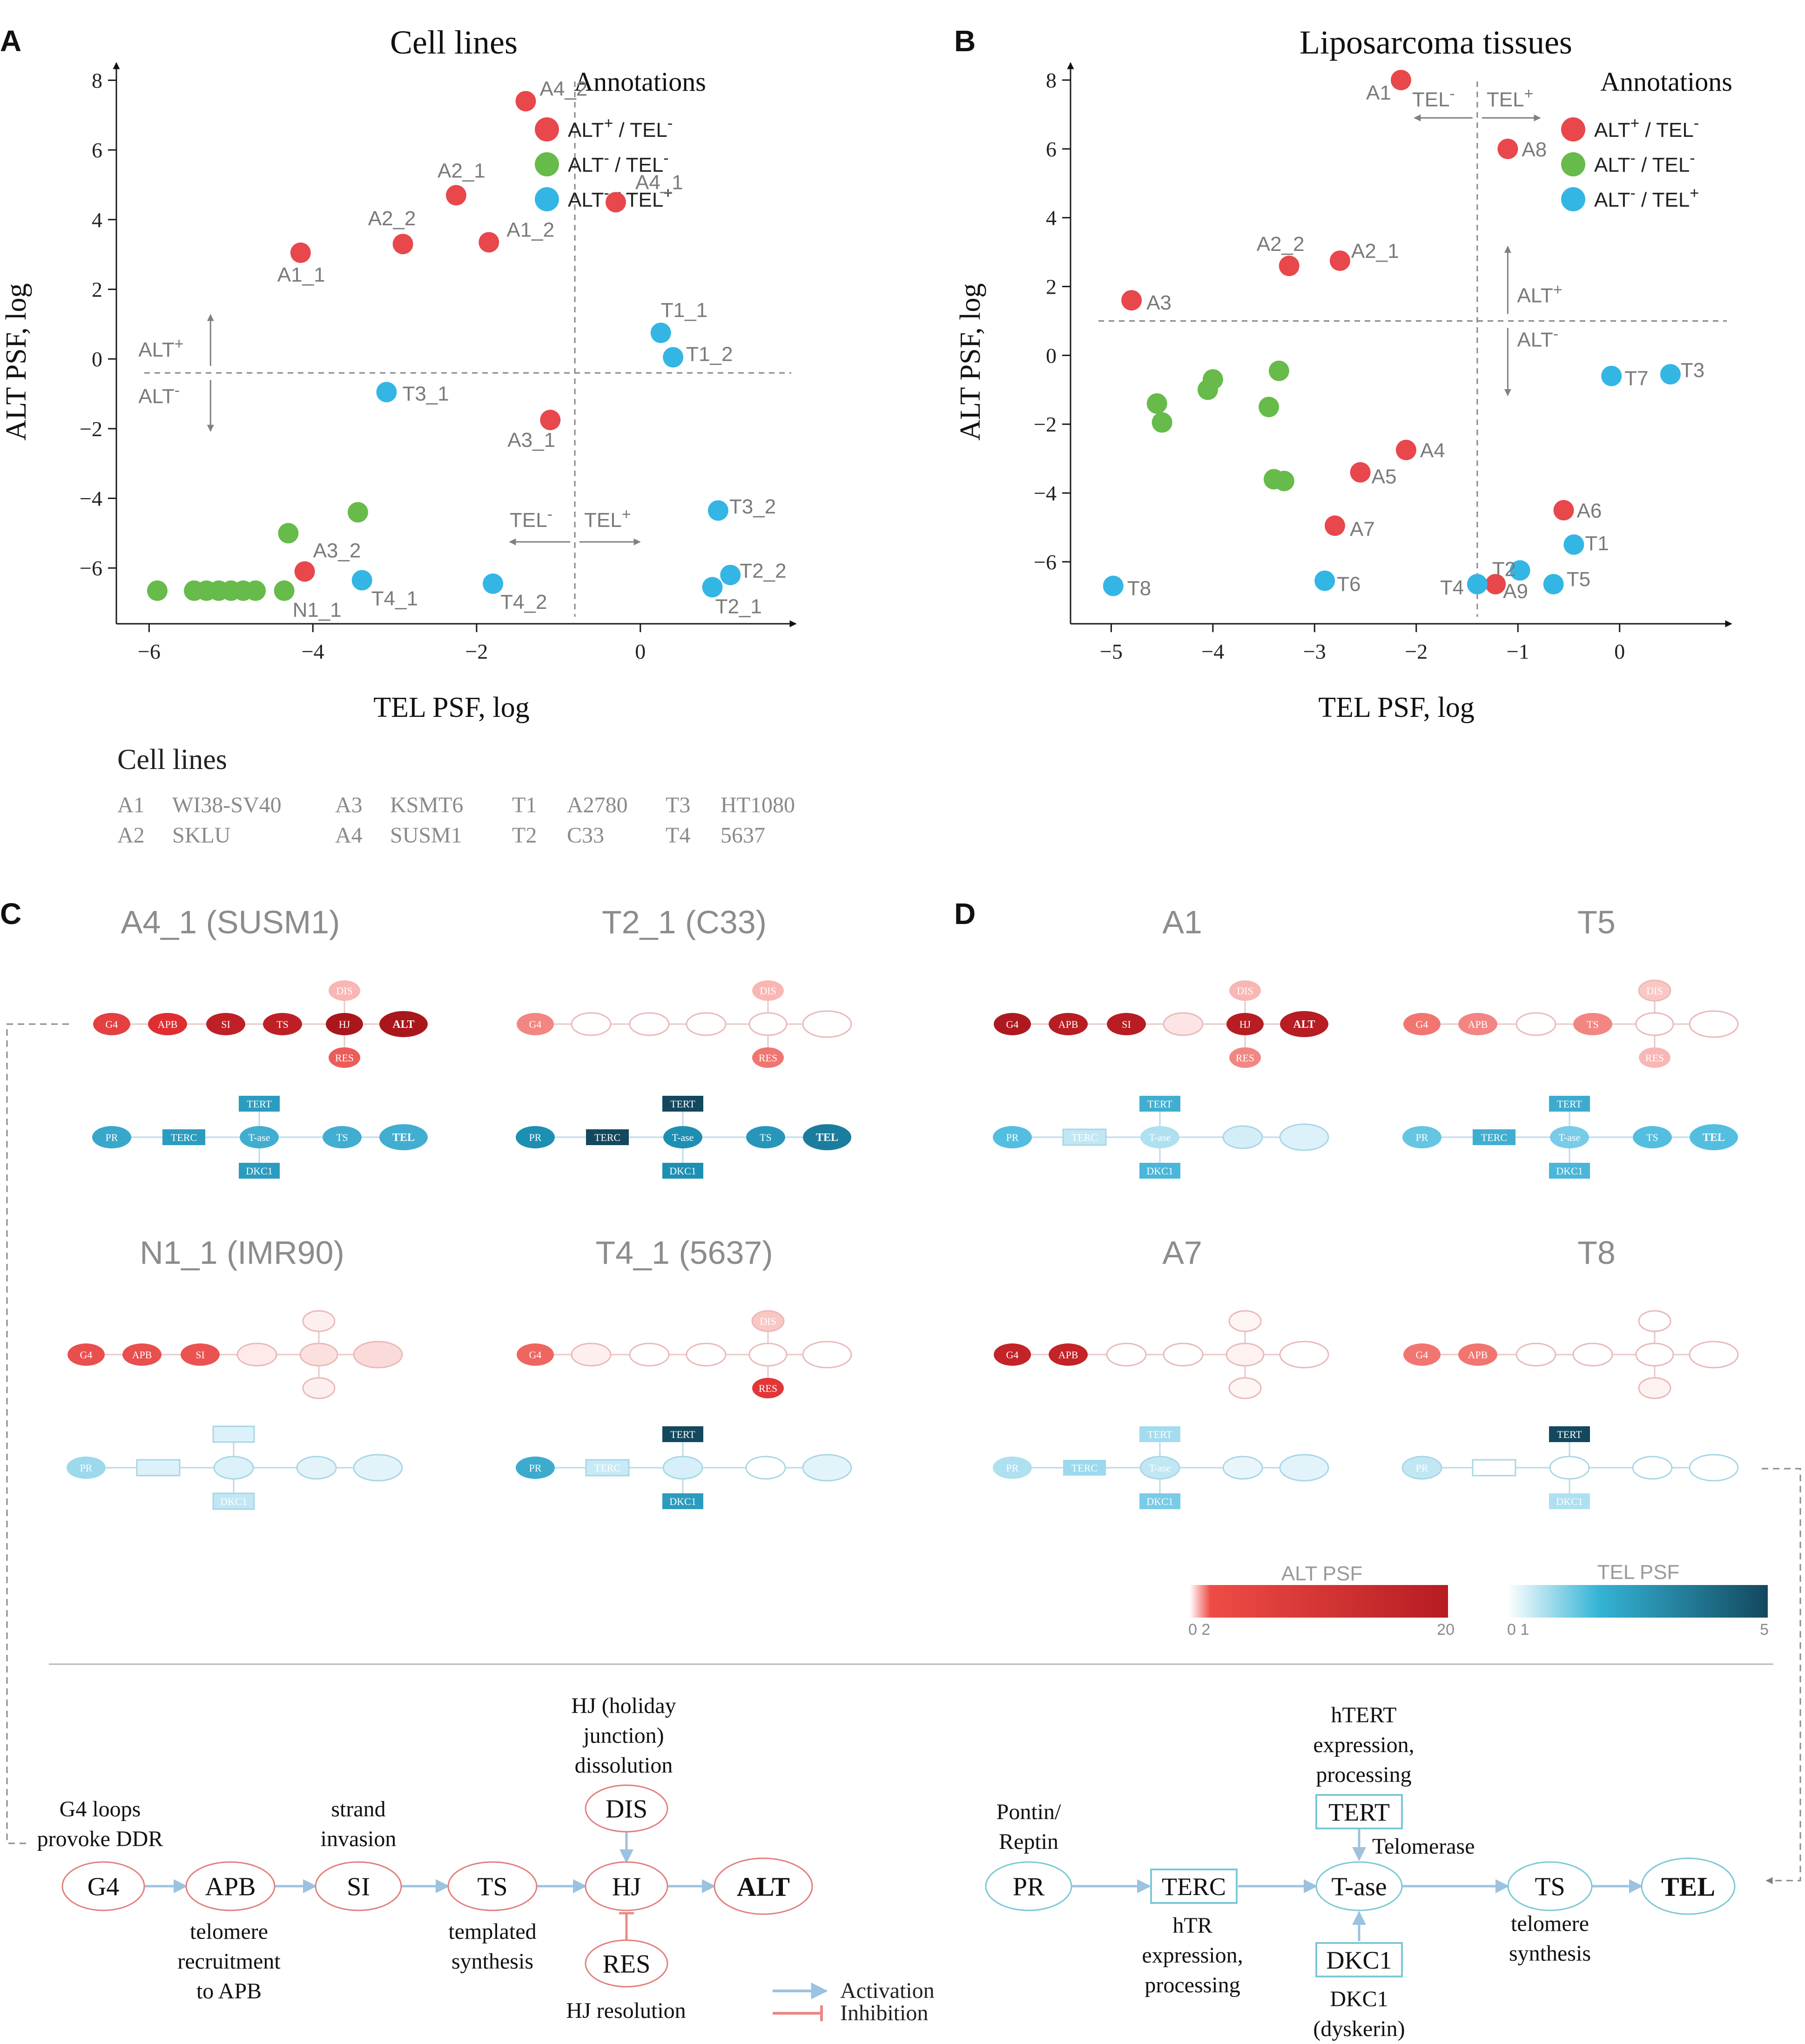  What do you see at coordinates (1518, 1630) in the screenshot?
I see `tel-psf-colorbar-min: 0 1` at bounding box center [1518, 1630].